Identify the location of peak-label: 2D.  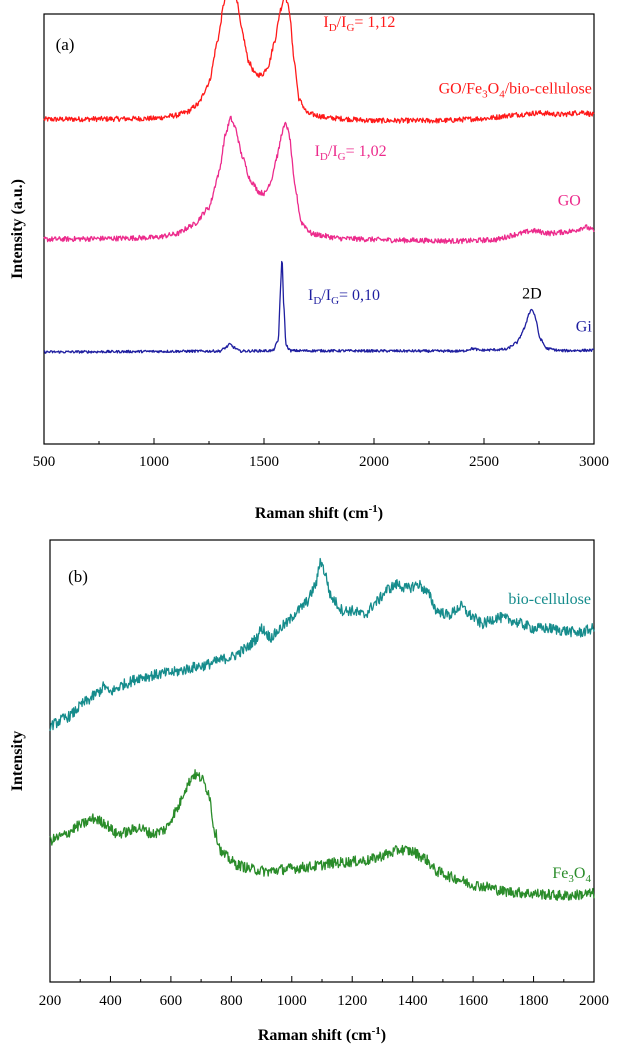
(532, 294).